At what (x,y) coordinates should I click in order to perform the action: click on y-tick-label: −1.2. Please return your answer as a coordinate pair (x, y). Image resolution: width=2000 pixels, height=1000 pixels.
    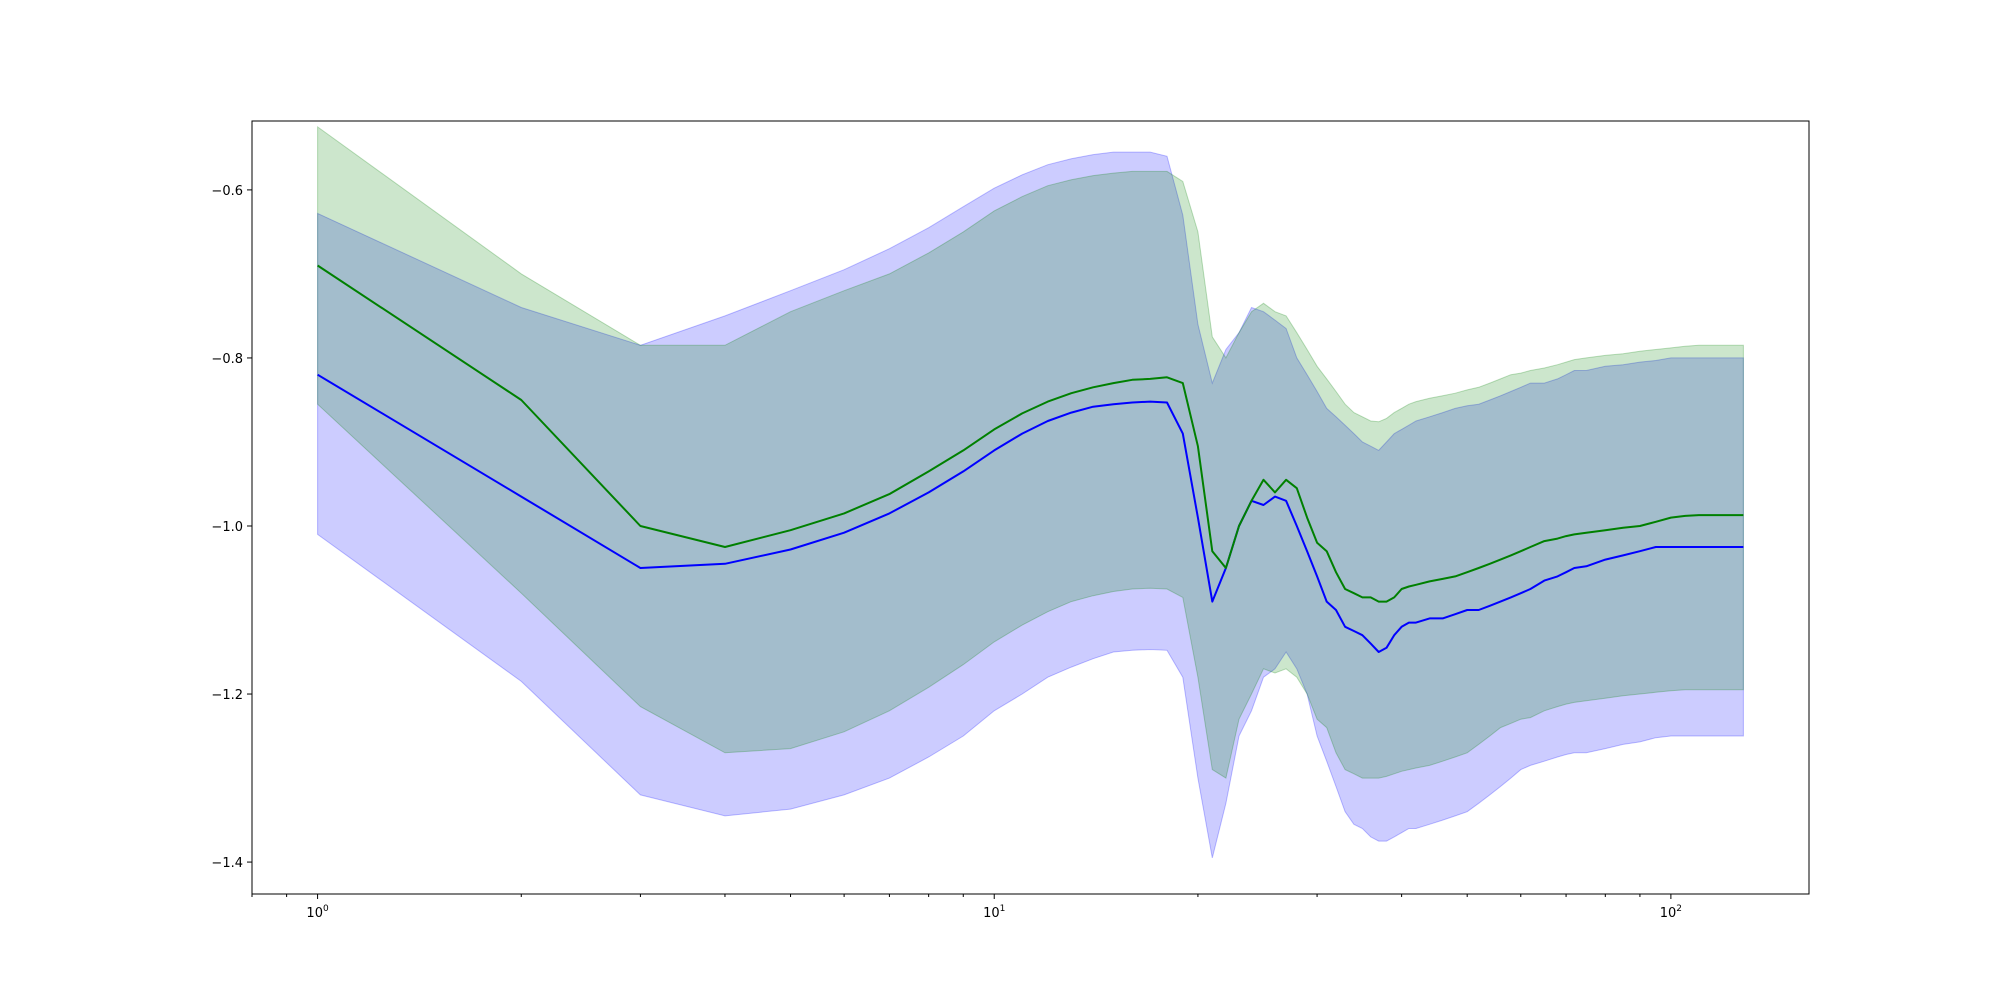
    Looking at the image, I should click on (227, 695).